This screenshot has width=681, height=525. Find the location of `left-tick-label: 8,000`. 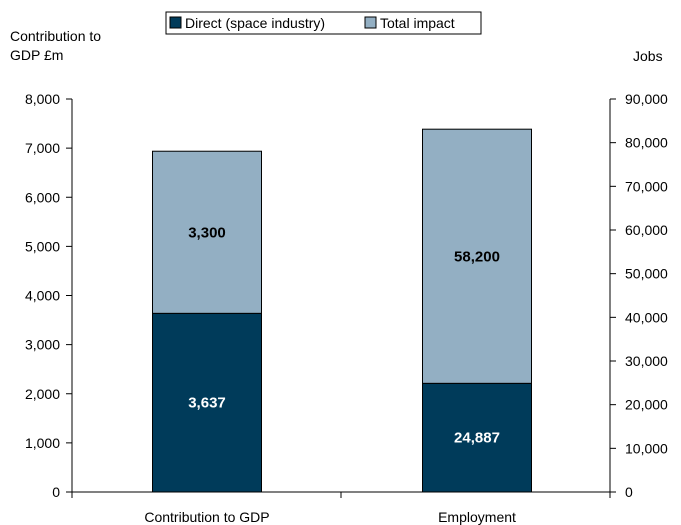

left-tick-label: 8,000 is located at coordinates (42, 99).